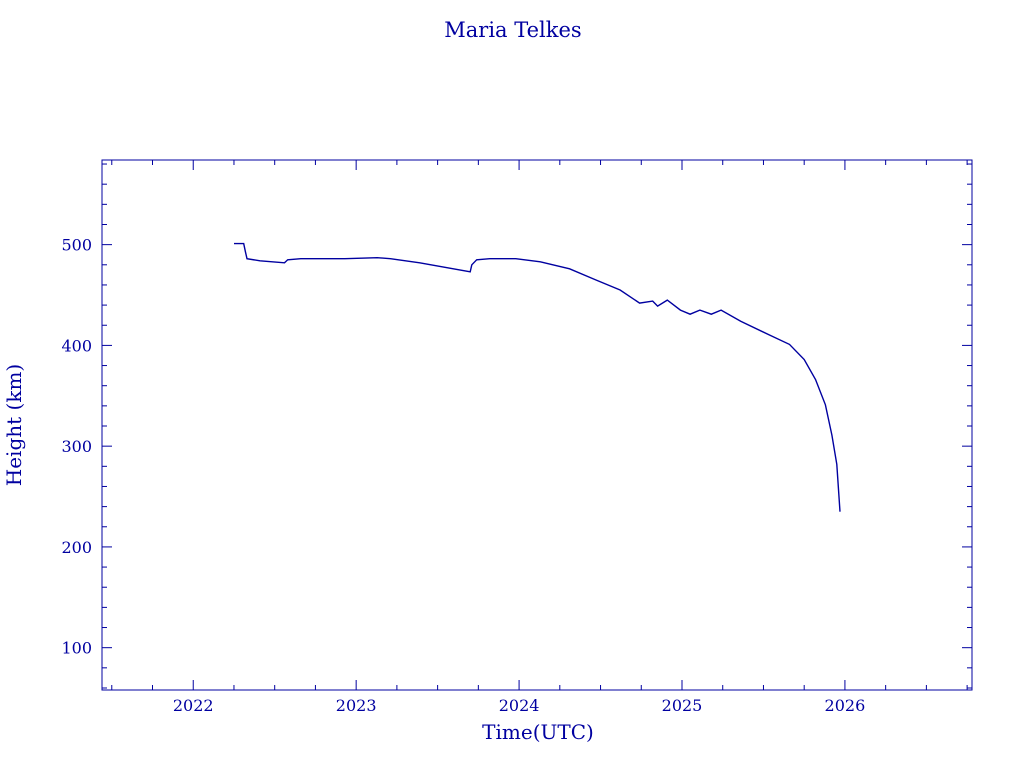 This screenshot has width=1024, height=768. What do you see at coordinates (512, 30) in the screenshot?
I see `chart-title: Maria Telkes` at bounding box center [512, 30].